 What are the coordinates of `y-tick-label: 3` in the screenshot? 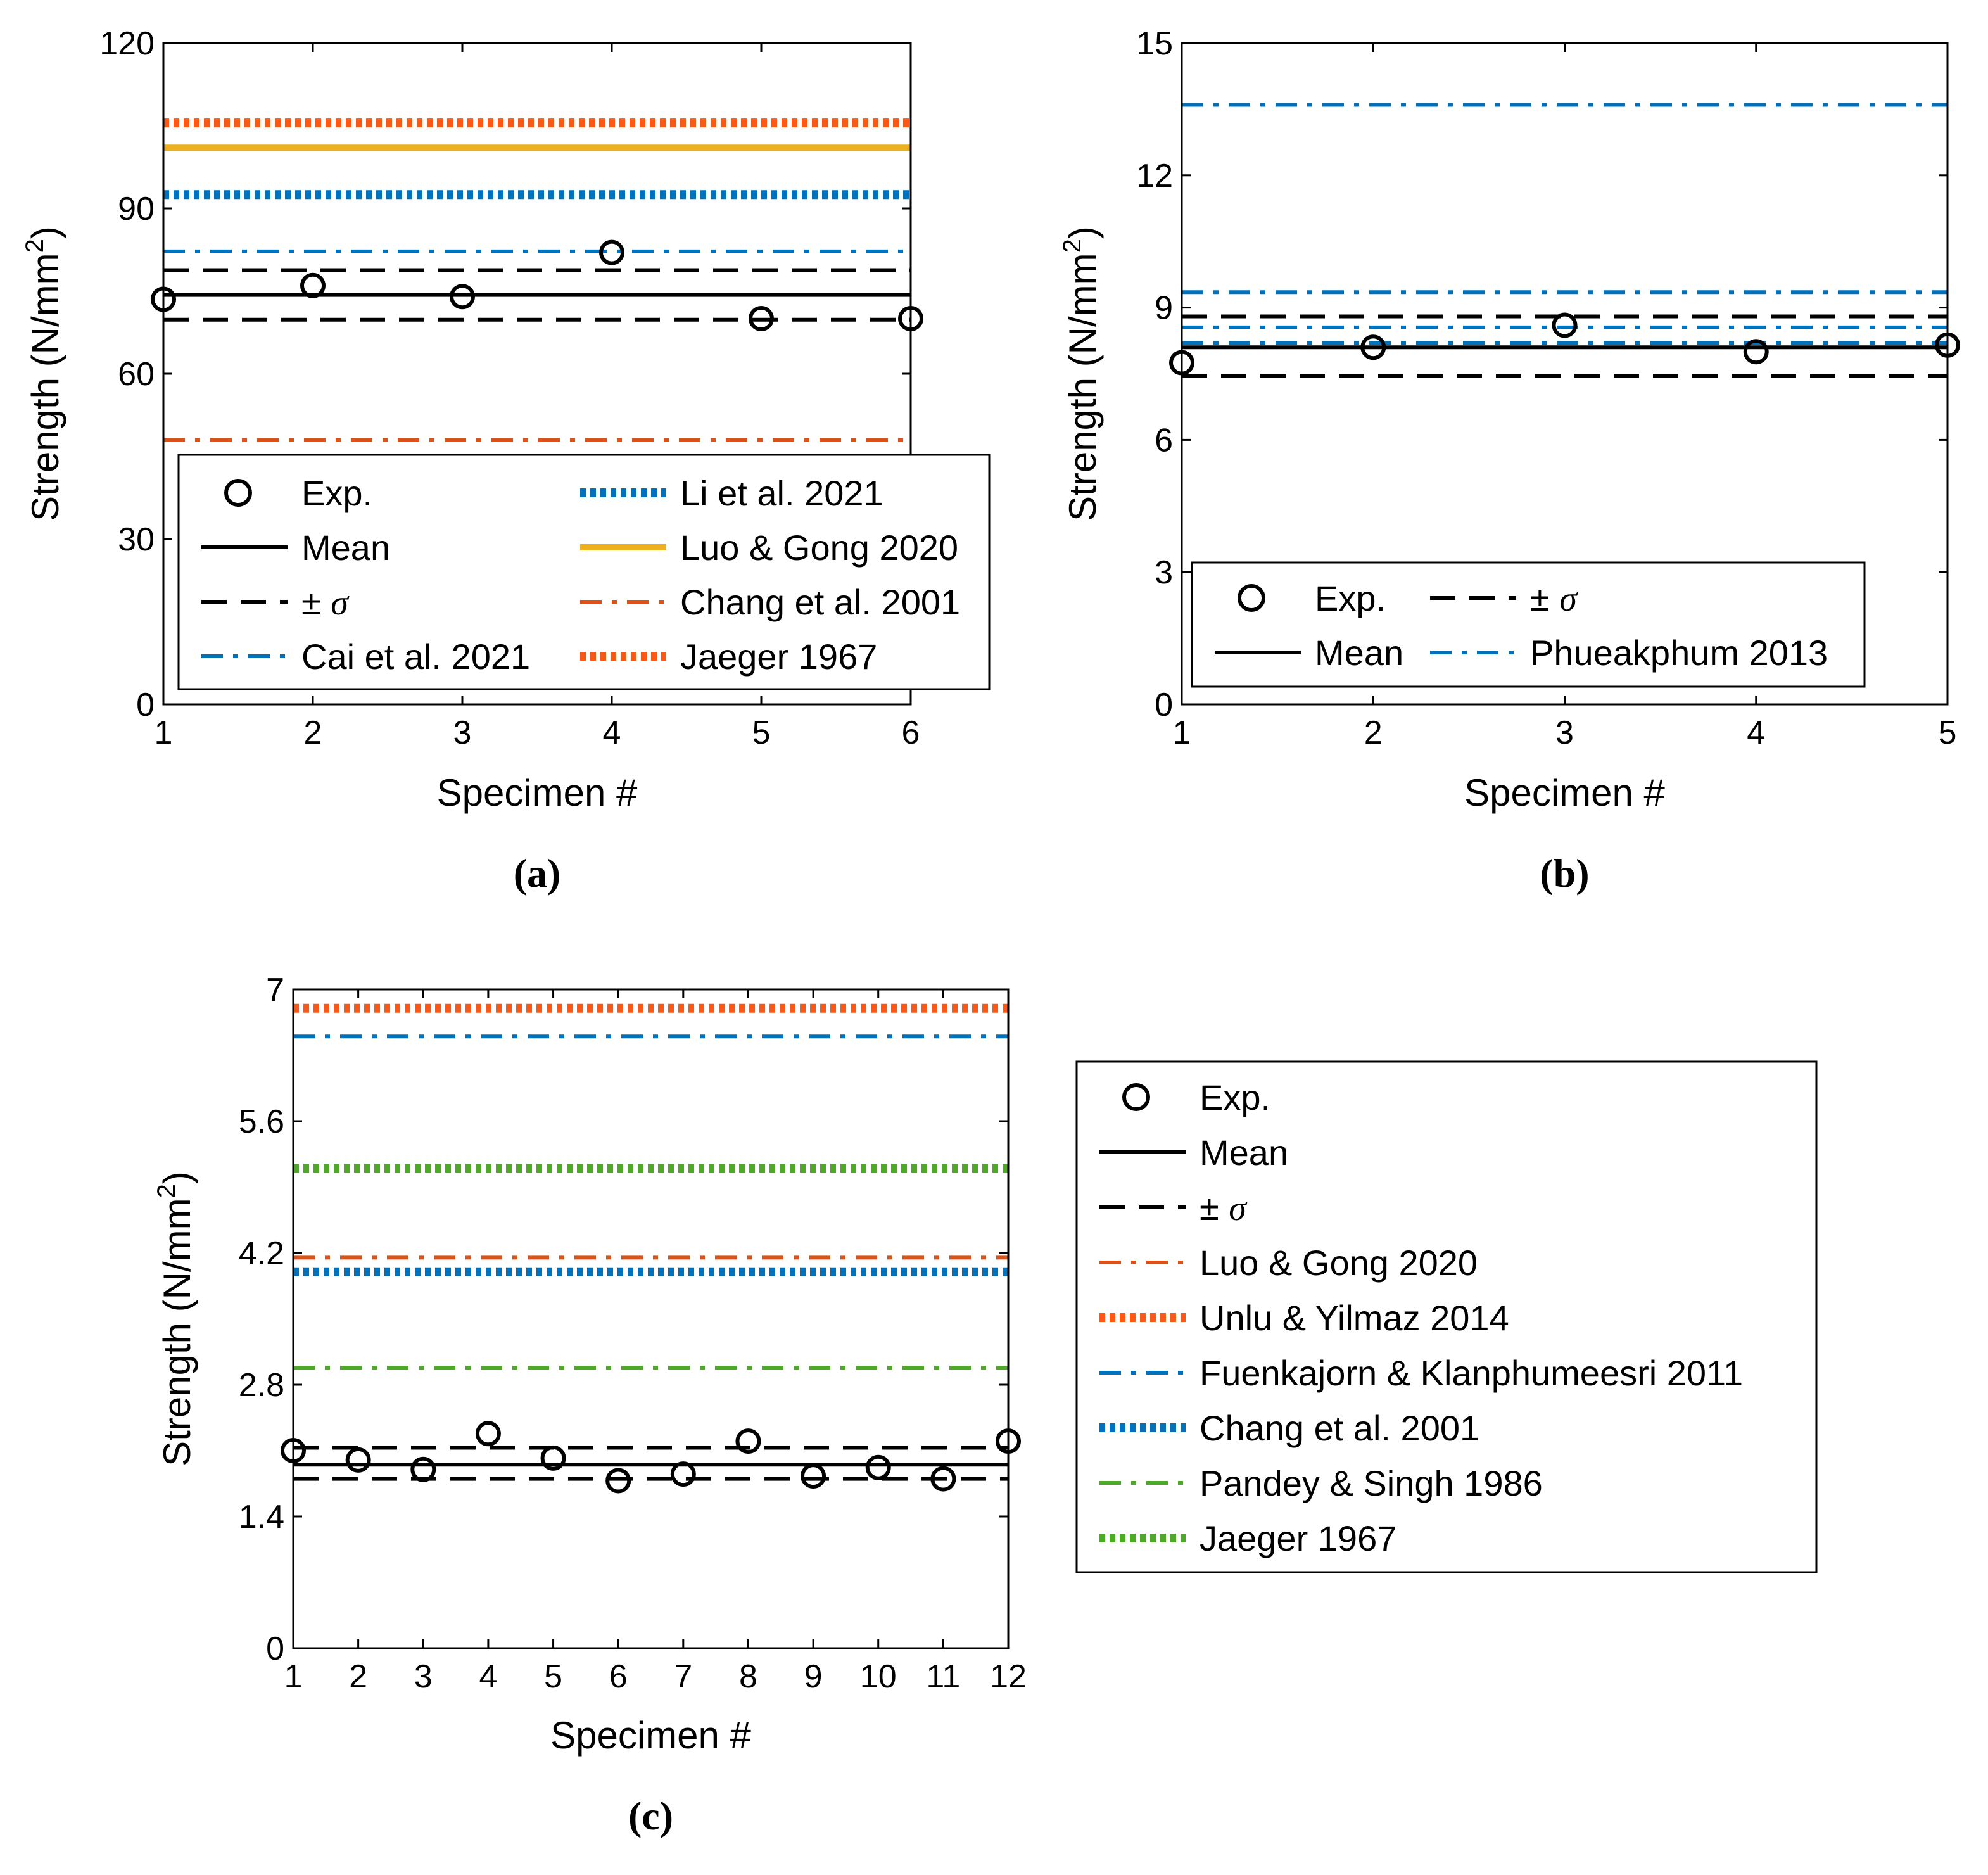 It's located at (1164, 572).